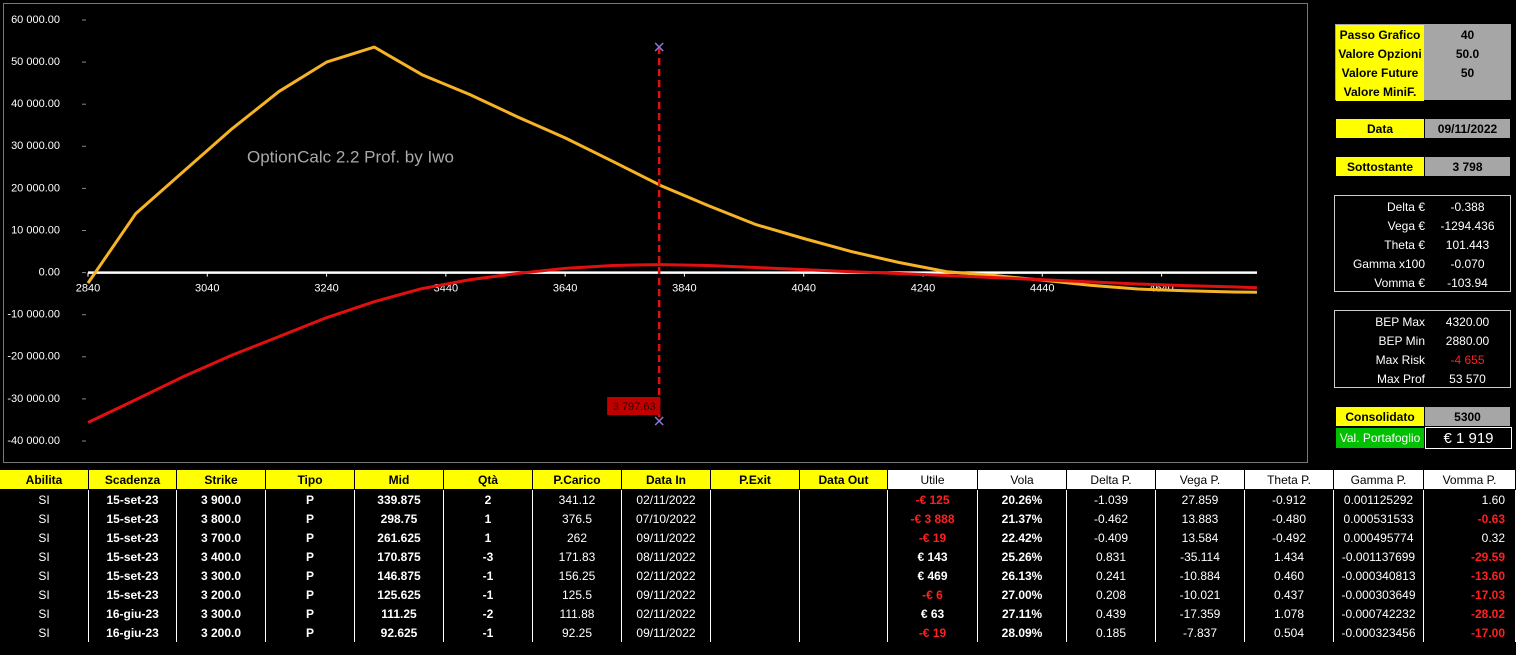 This screenshot has width=1516, height=655. Describe the element at coordinates (933, 556) in the screenshot. I see `table-cell: € 143` at that location.